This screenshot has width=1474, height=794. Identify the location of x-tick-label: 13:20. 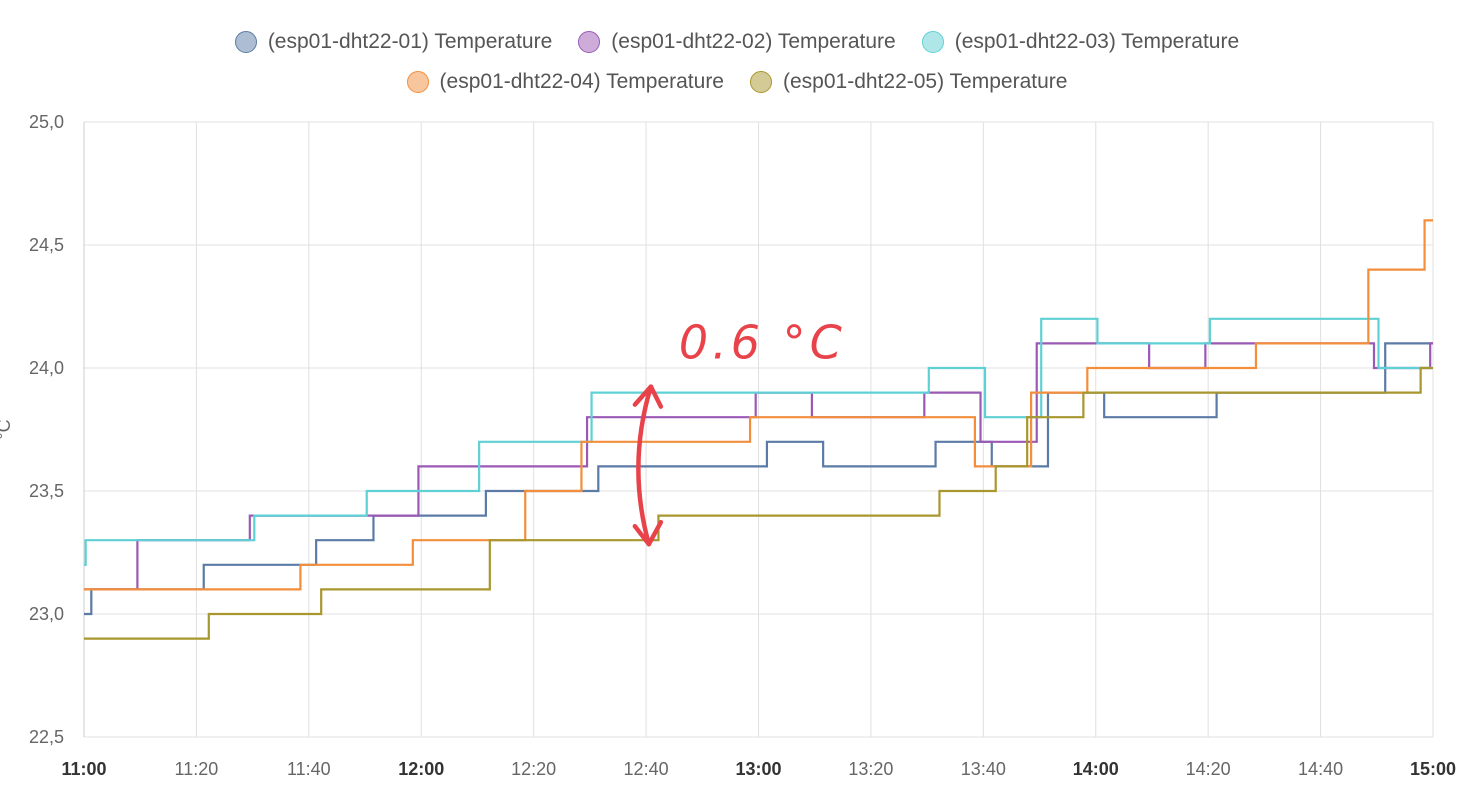
(870, 769).